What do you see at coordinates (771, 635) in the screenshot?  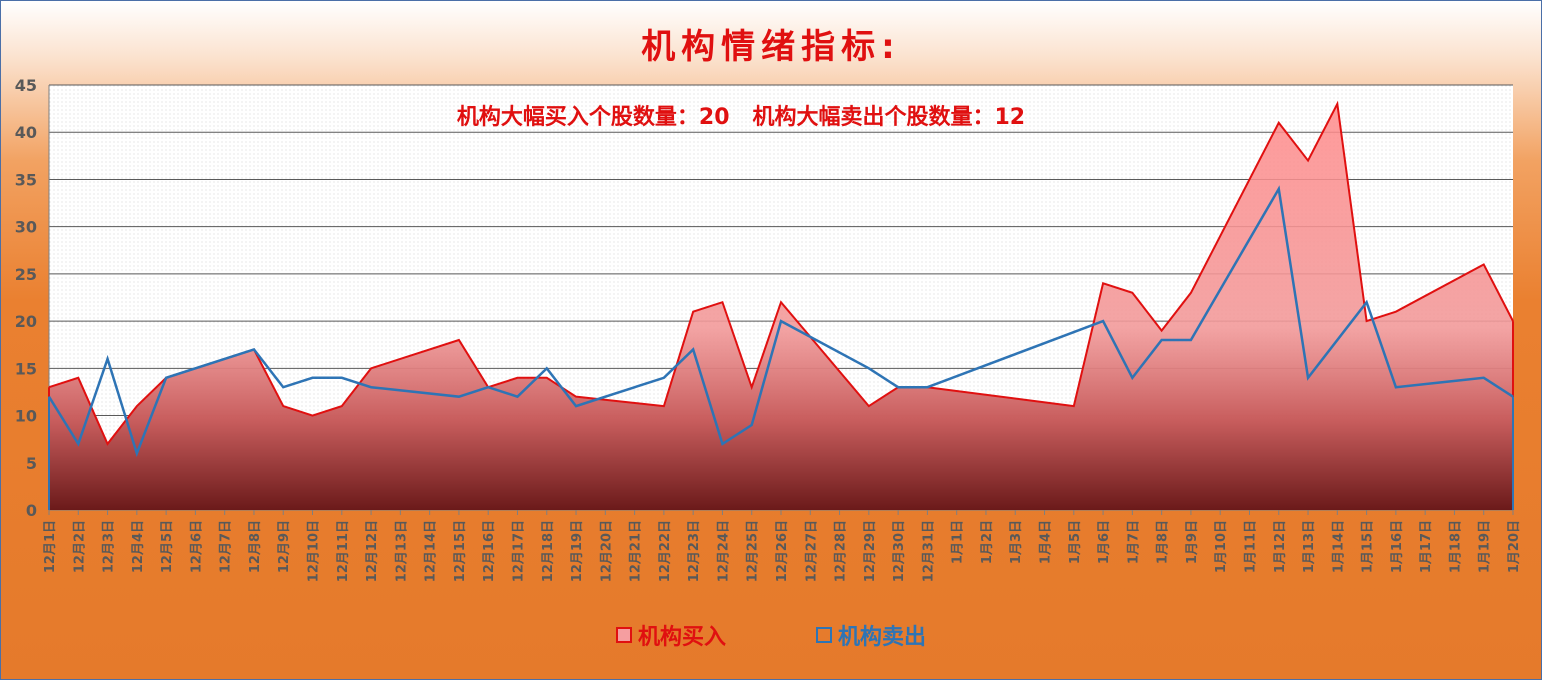 I see `chart-legend: 机构买入 机构卖出` at bounding box center [771, 635].